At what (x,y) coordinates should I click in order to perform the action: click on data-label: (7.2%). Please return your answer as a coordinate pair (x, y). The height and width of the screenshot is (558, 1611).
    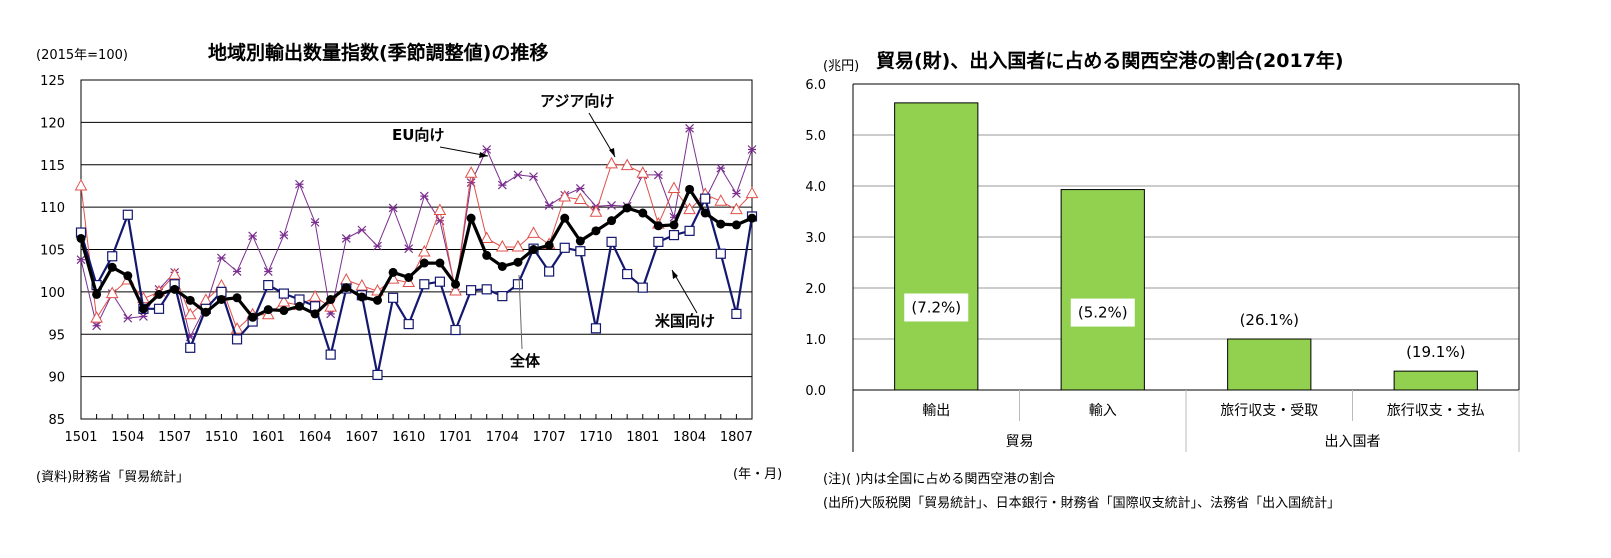
    Looking at the image, I should click on (936, 307).